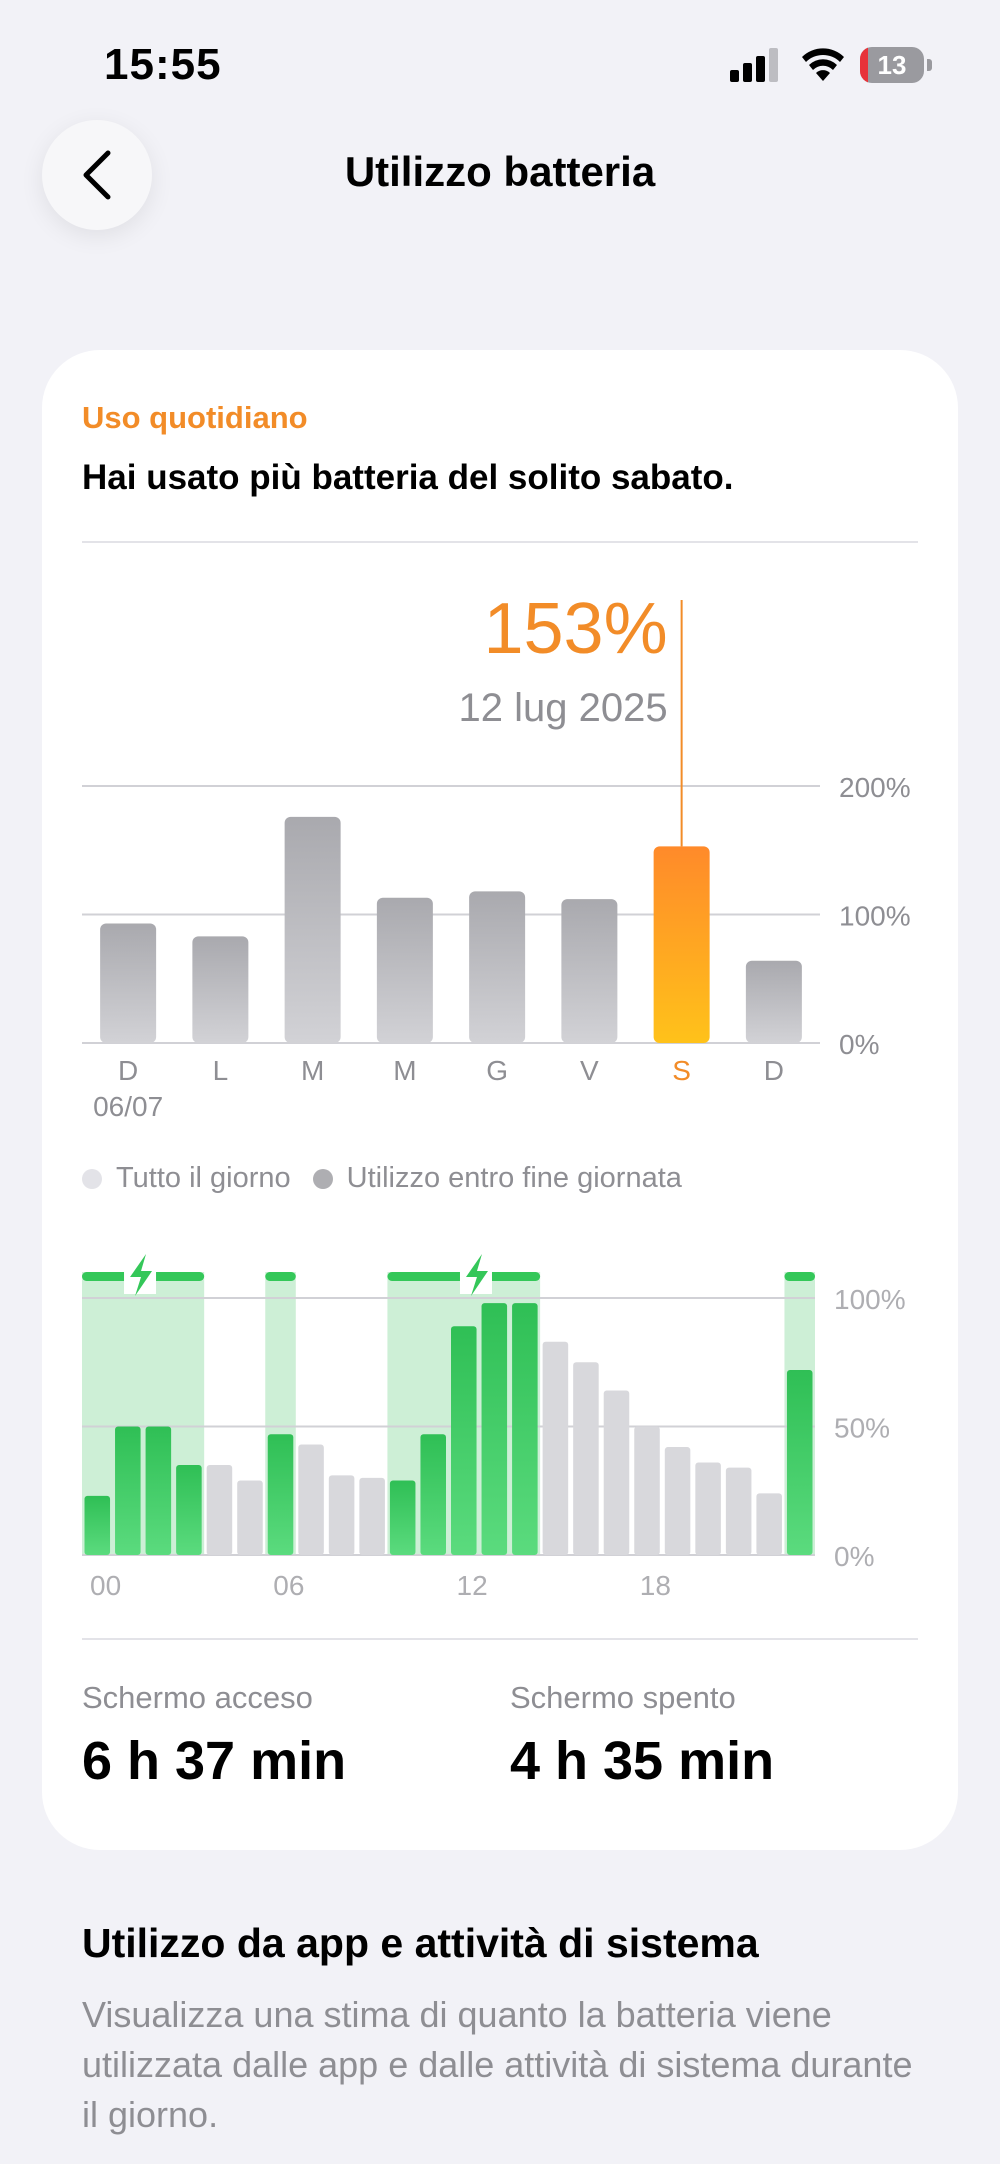 This screenshot has height=2164, width=1000. Describe the element at coordinates (203, 1178) in the screenshot. I see `legend-label: Tutto il giorno` at that location.